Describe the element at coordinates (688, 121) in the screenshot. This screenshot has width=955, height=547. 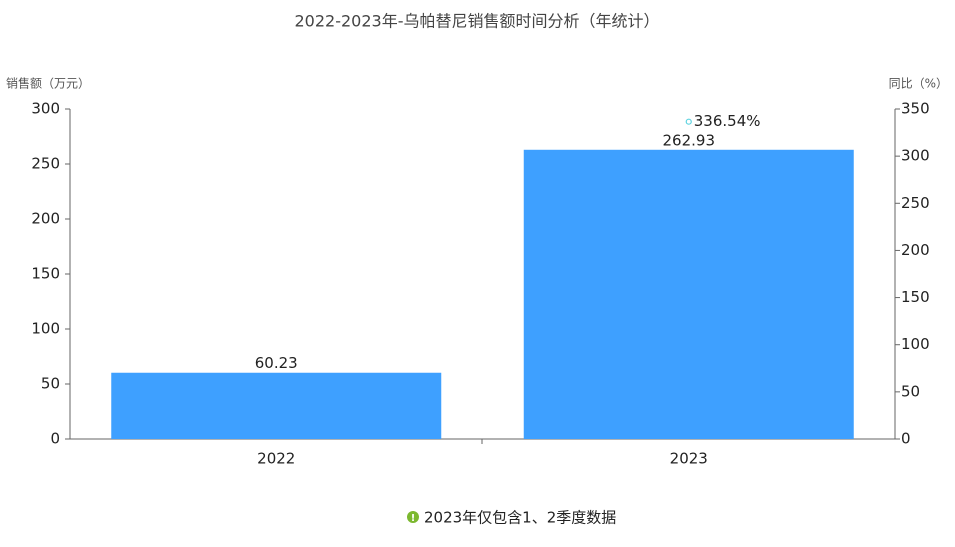
I see `line-point` at that location.